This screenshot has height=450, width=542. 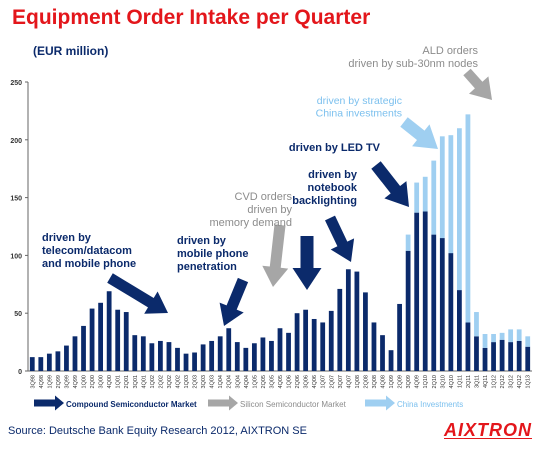 I want to click on x-tick-label: 1Q09, so click(x=392, y=381).